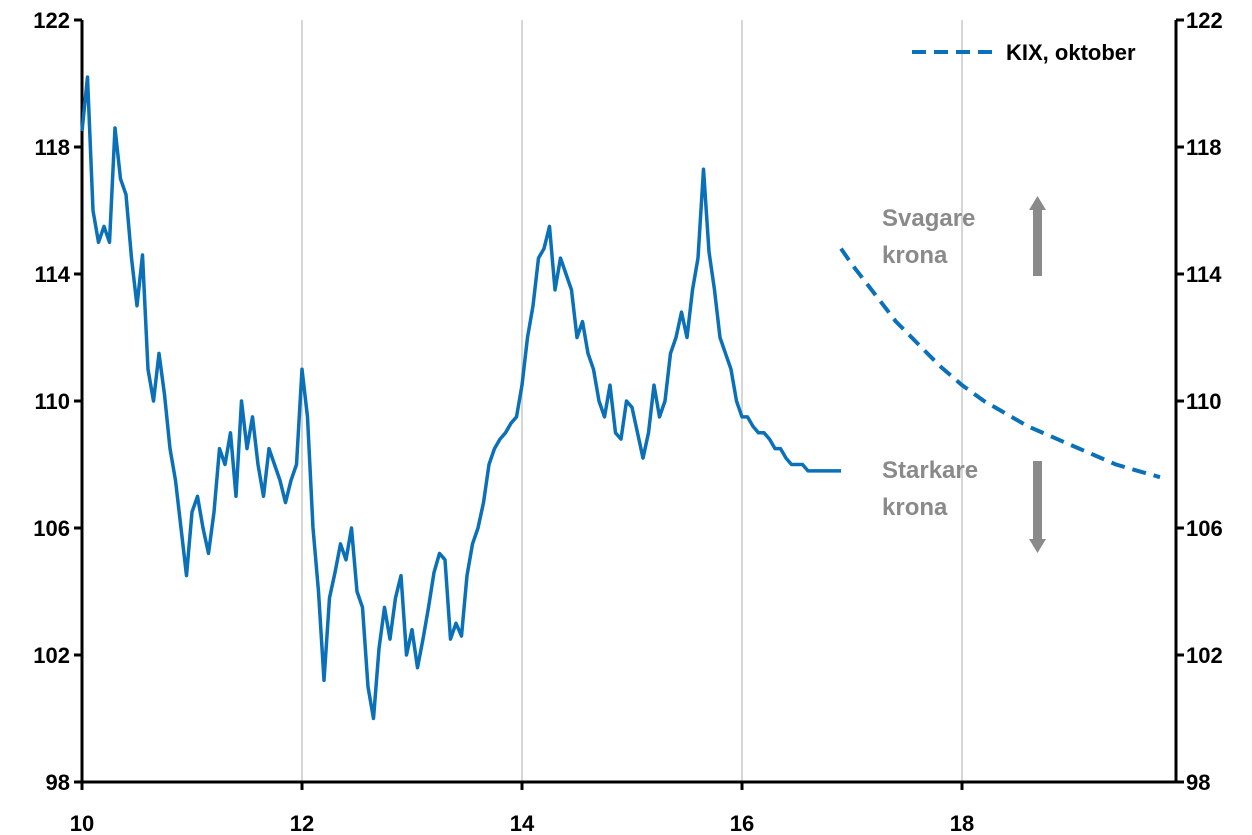  What do you see at coordinates (53, 147) in the screenshot?
I see `left-y-tick-label-118: 118` at bounding box center [53, 147].